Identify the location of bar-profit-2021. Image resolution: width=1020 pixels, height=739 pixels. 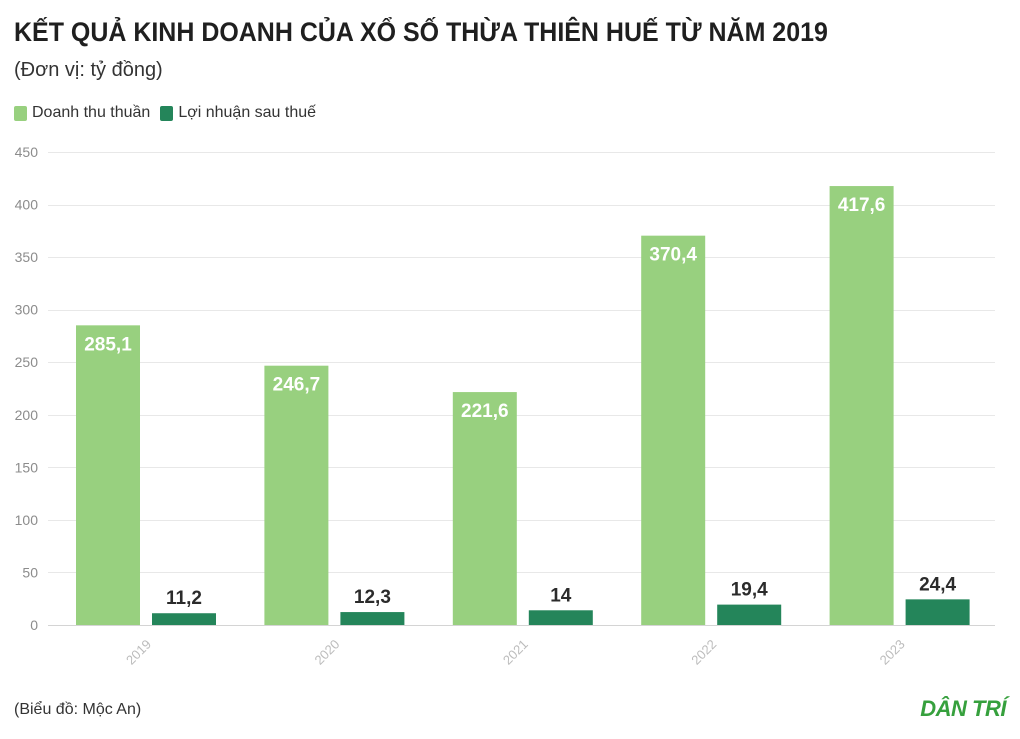
(560, 617).